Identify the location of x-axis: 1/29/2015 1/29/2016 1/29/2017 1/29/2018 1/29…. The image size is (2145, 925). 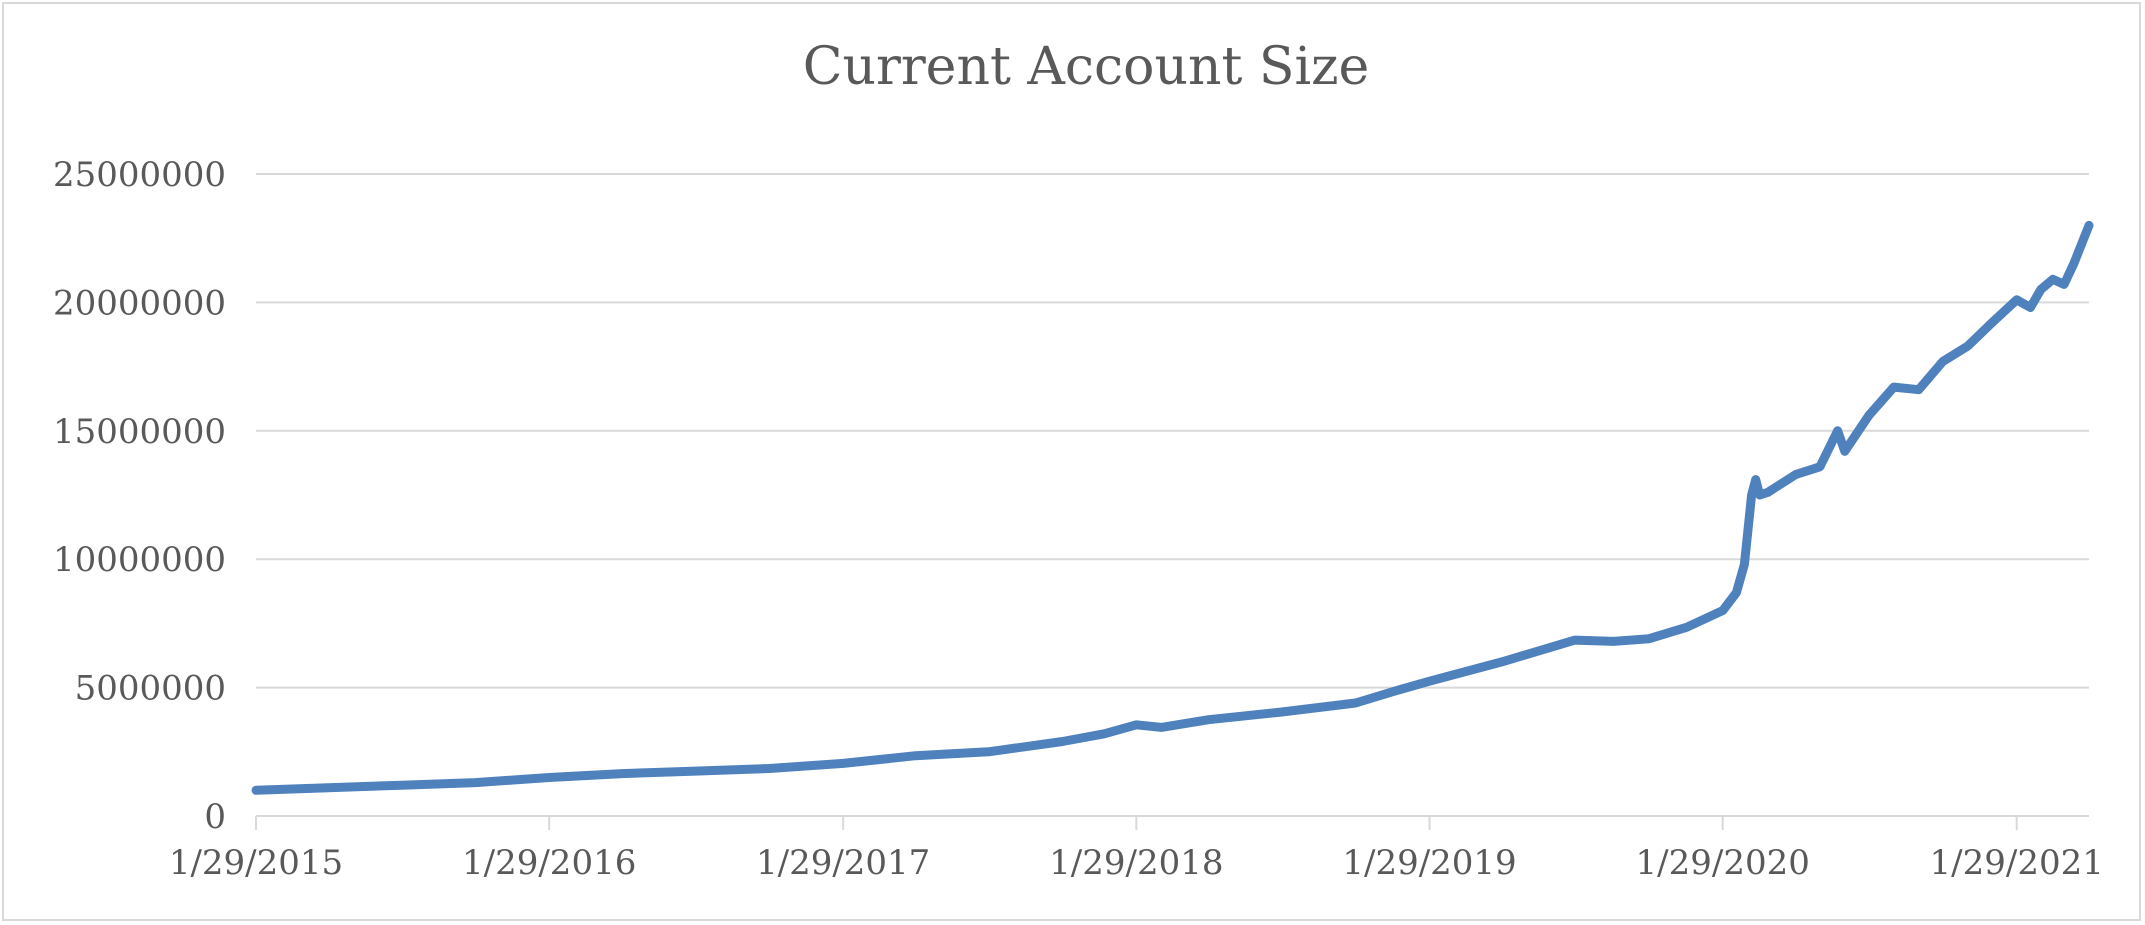
(1136, 849).